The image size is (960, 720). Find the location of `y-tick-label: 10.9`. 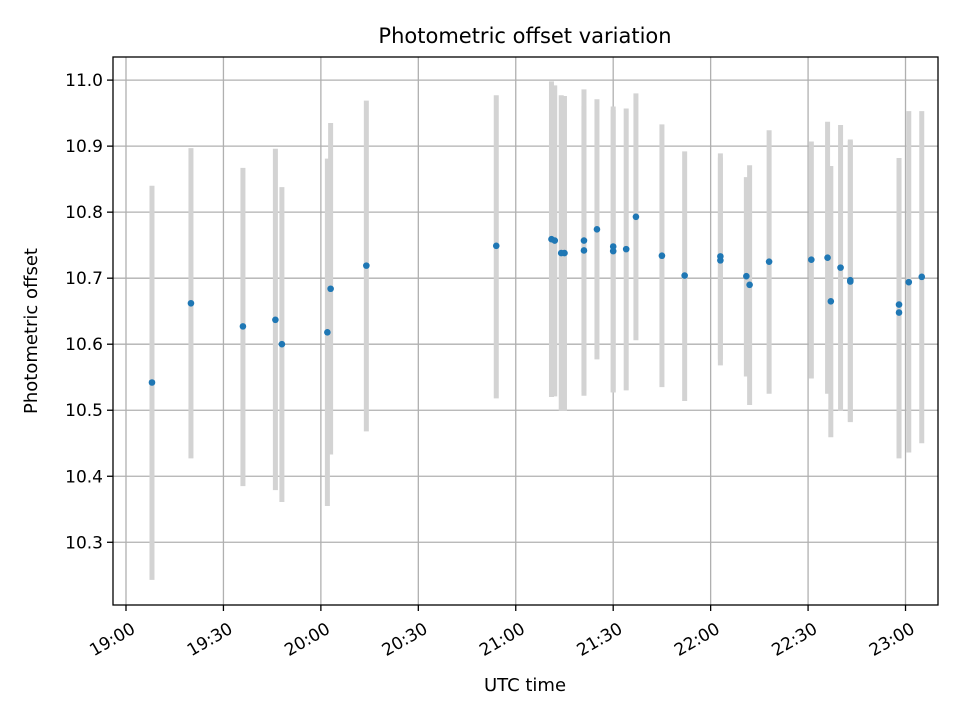

y-tick-label: 10.9 is located at coordinates (84, 147).